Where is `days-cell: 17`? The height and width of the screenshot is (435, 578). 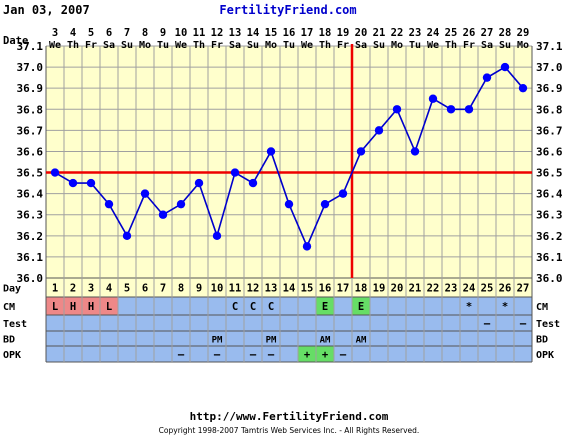
days-cell: 17 is located at coordinates (343, 289).